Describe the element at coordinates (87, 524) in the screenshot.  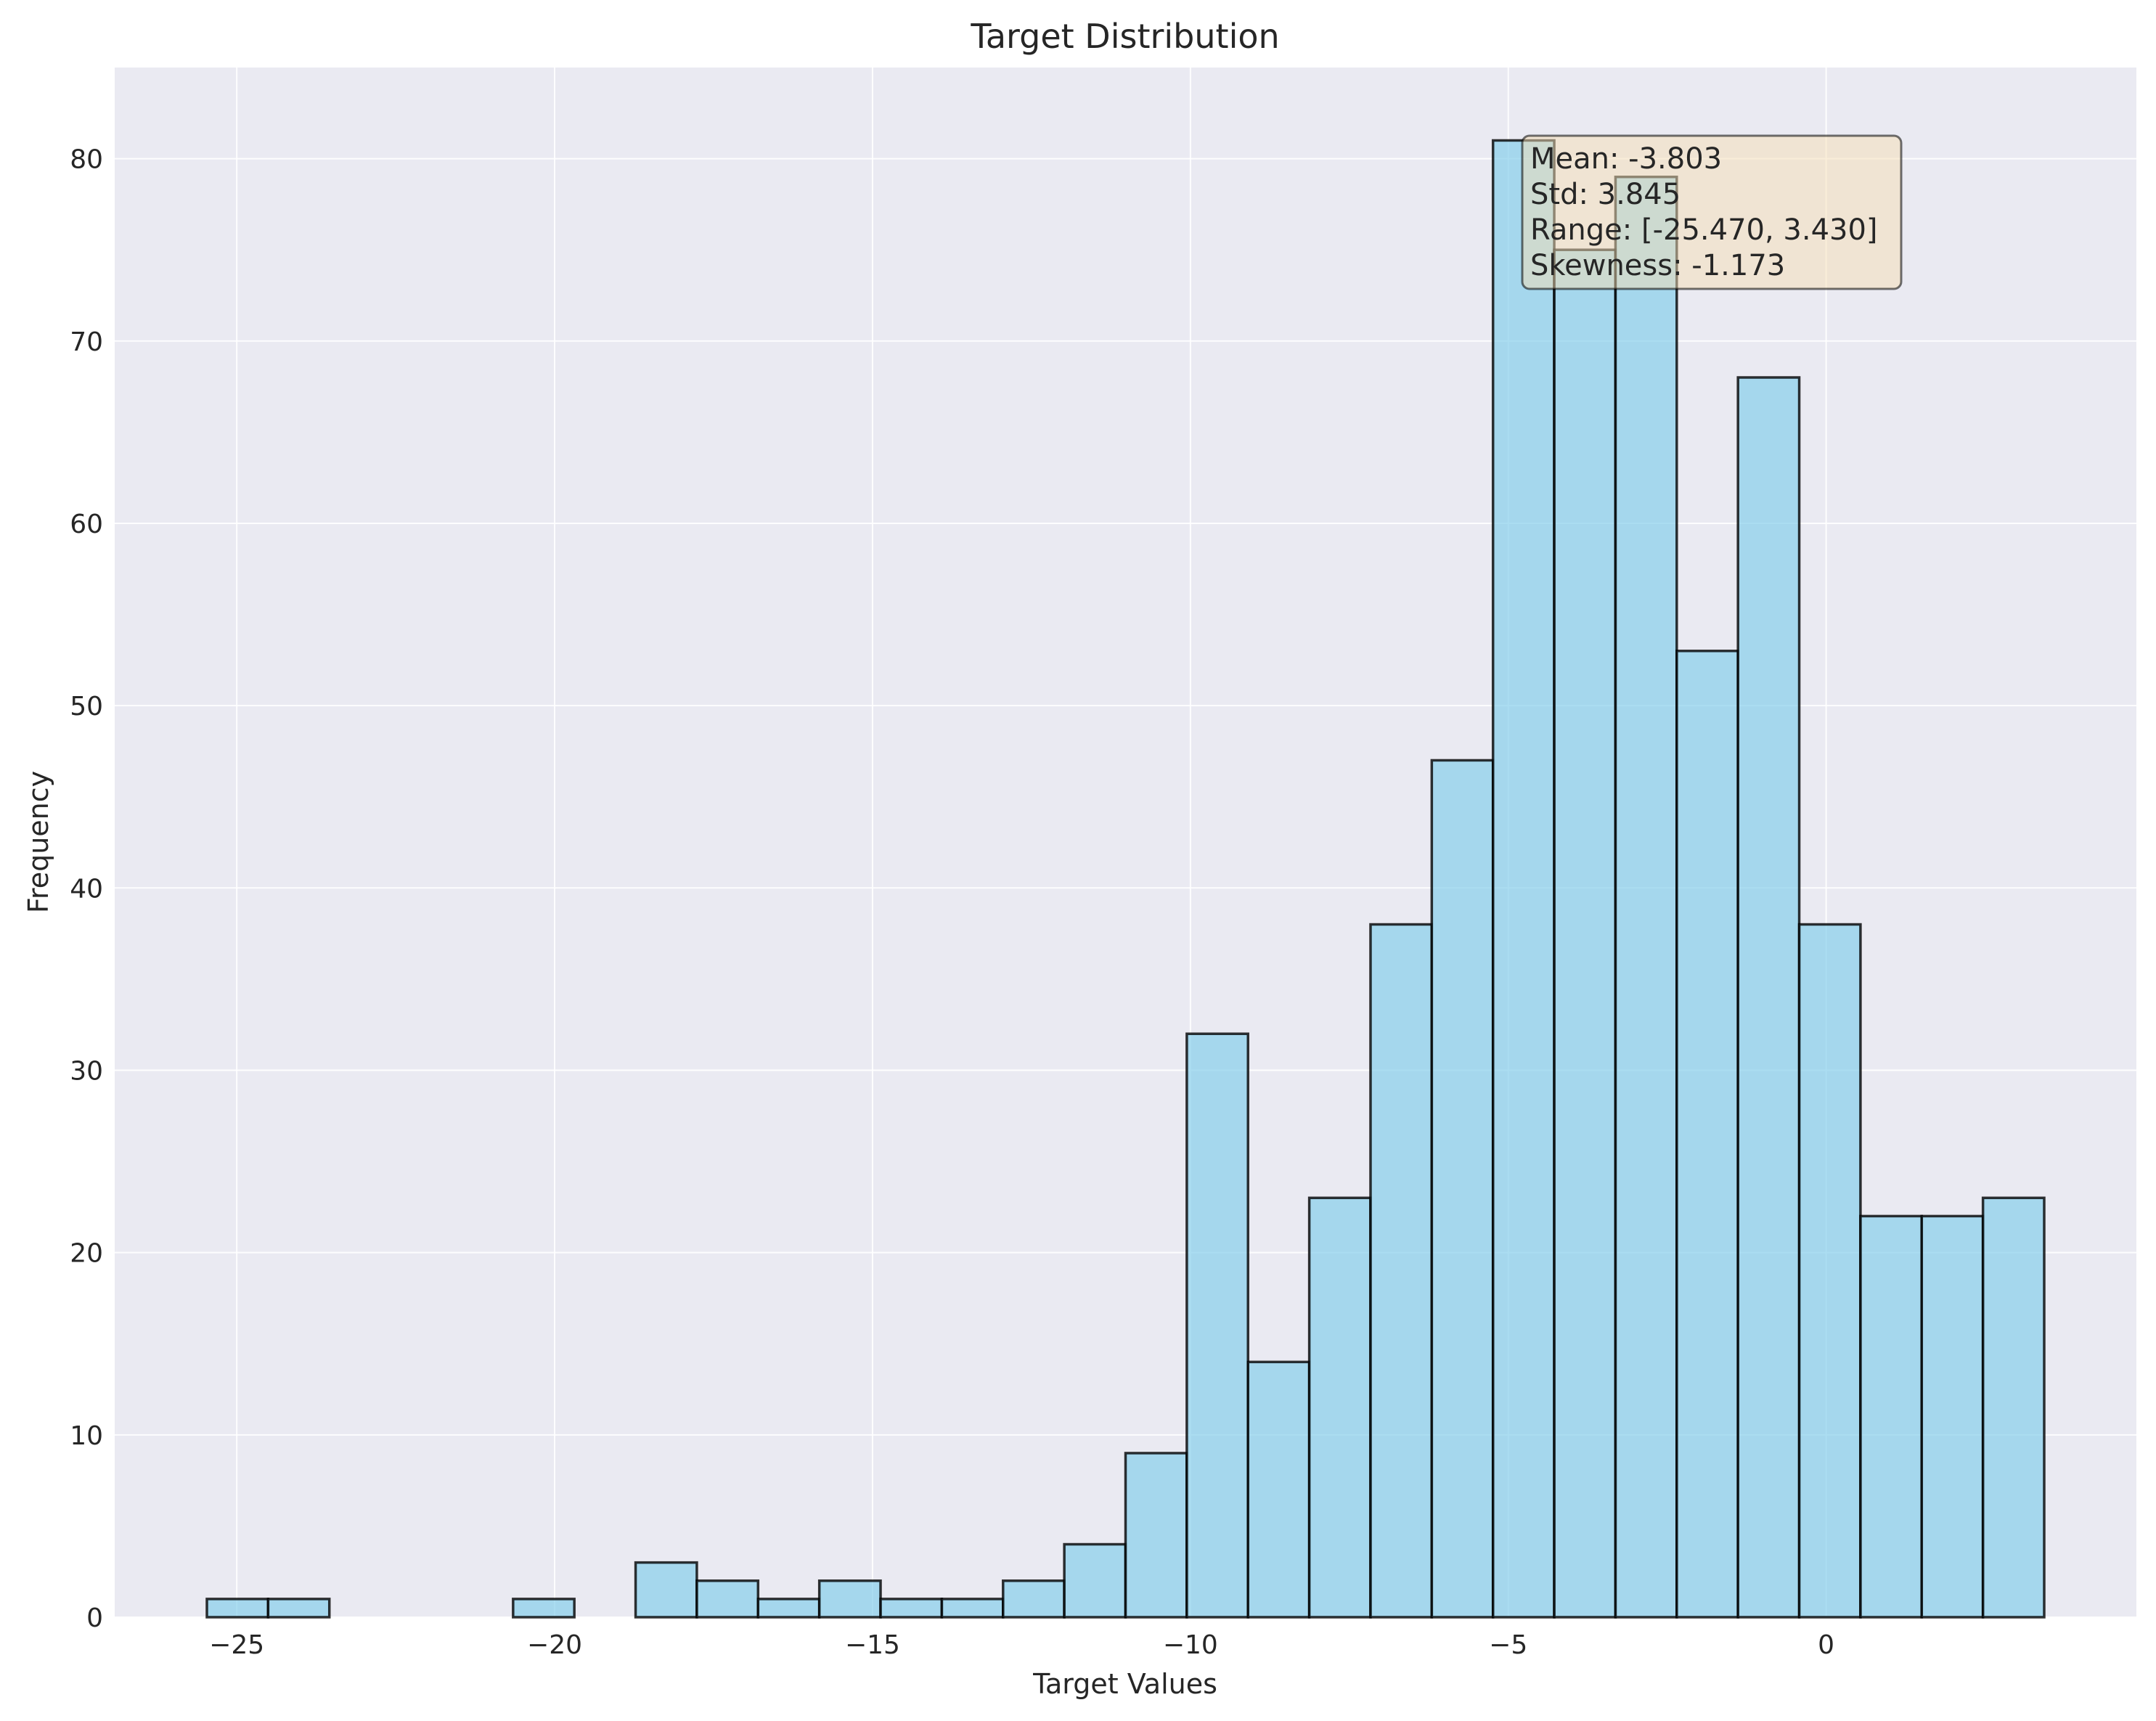
I see `y-tick-label: 60` at that location.